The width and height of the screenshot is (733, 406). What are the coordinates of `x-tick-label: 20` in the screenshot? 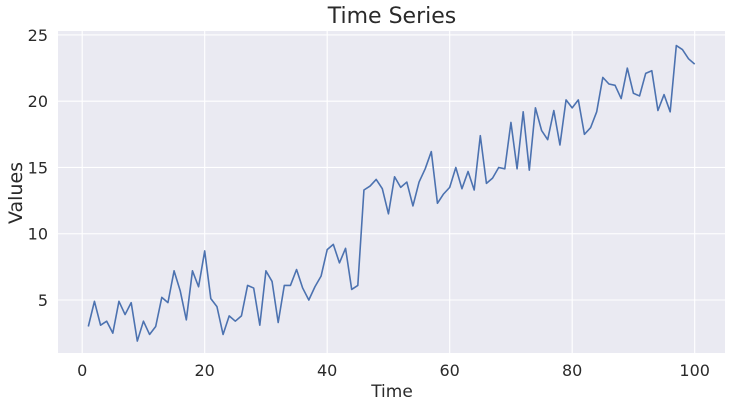 It's located at (205, 370).